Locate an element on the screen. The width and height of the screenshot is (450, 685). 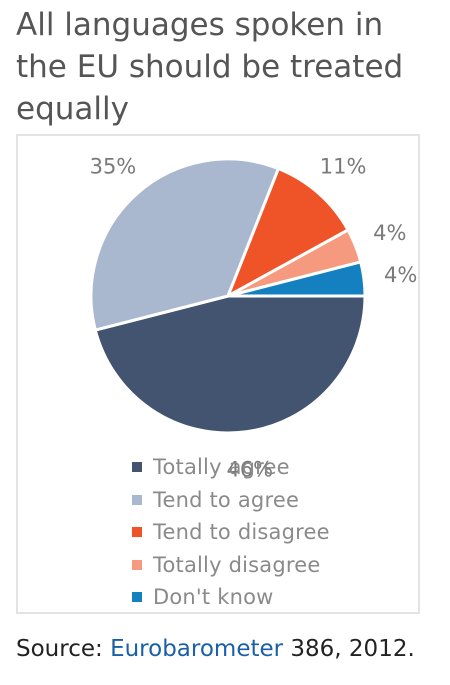
slice-label: 35% is located at coordinates (113, 166).